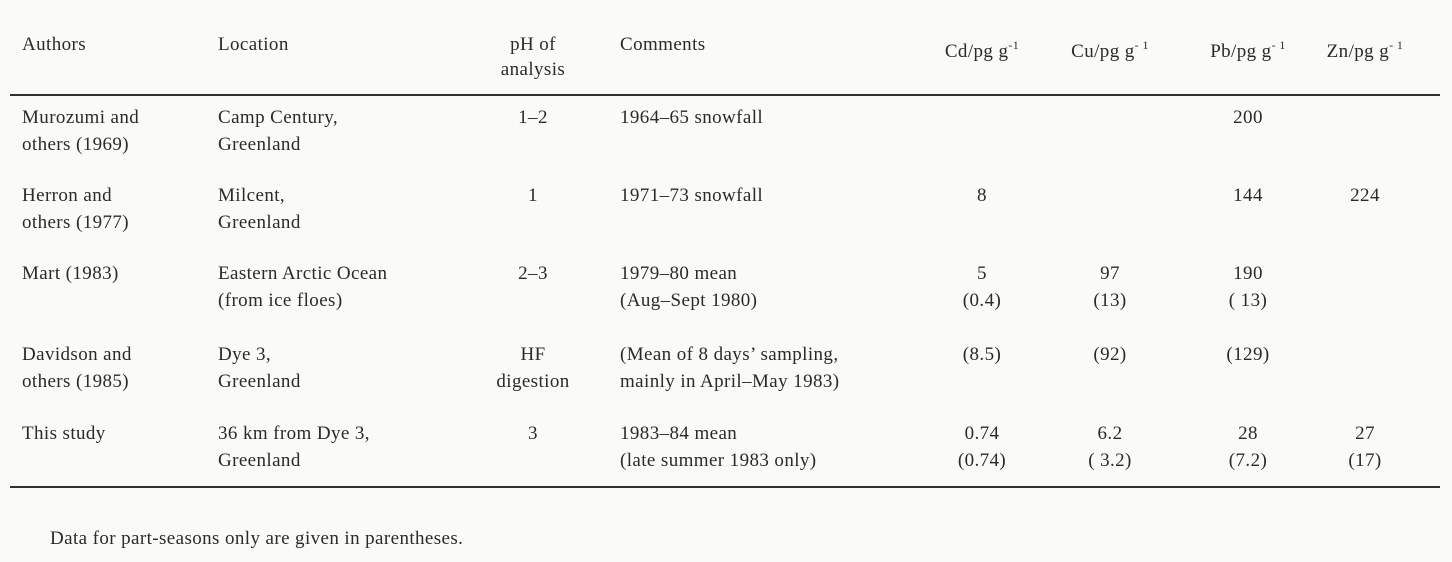 This screenshot has width=1452, height=562. What do you see at coordinates (982, 273) in the screenshot?
I see `table-cell: 5` at bounding box center [982, 273].